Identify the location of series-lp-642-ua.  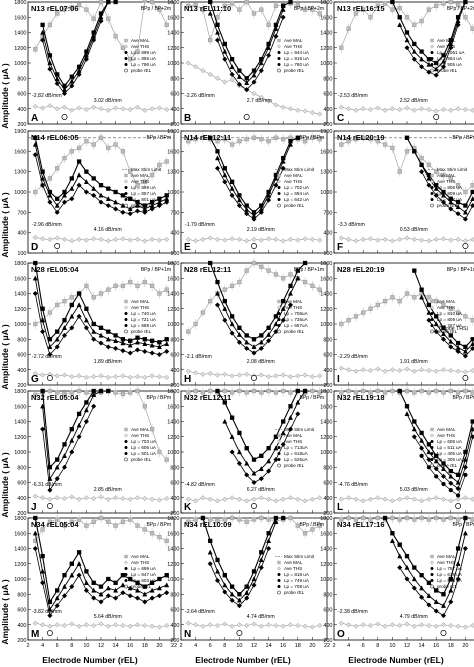
(250, 193).